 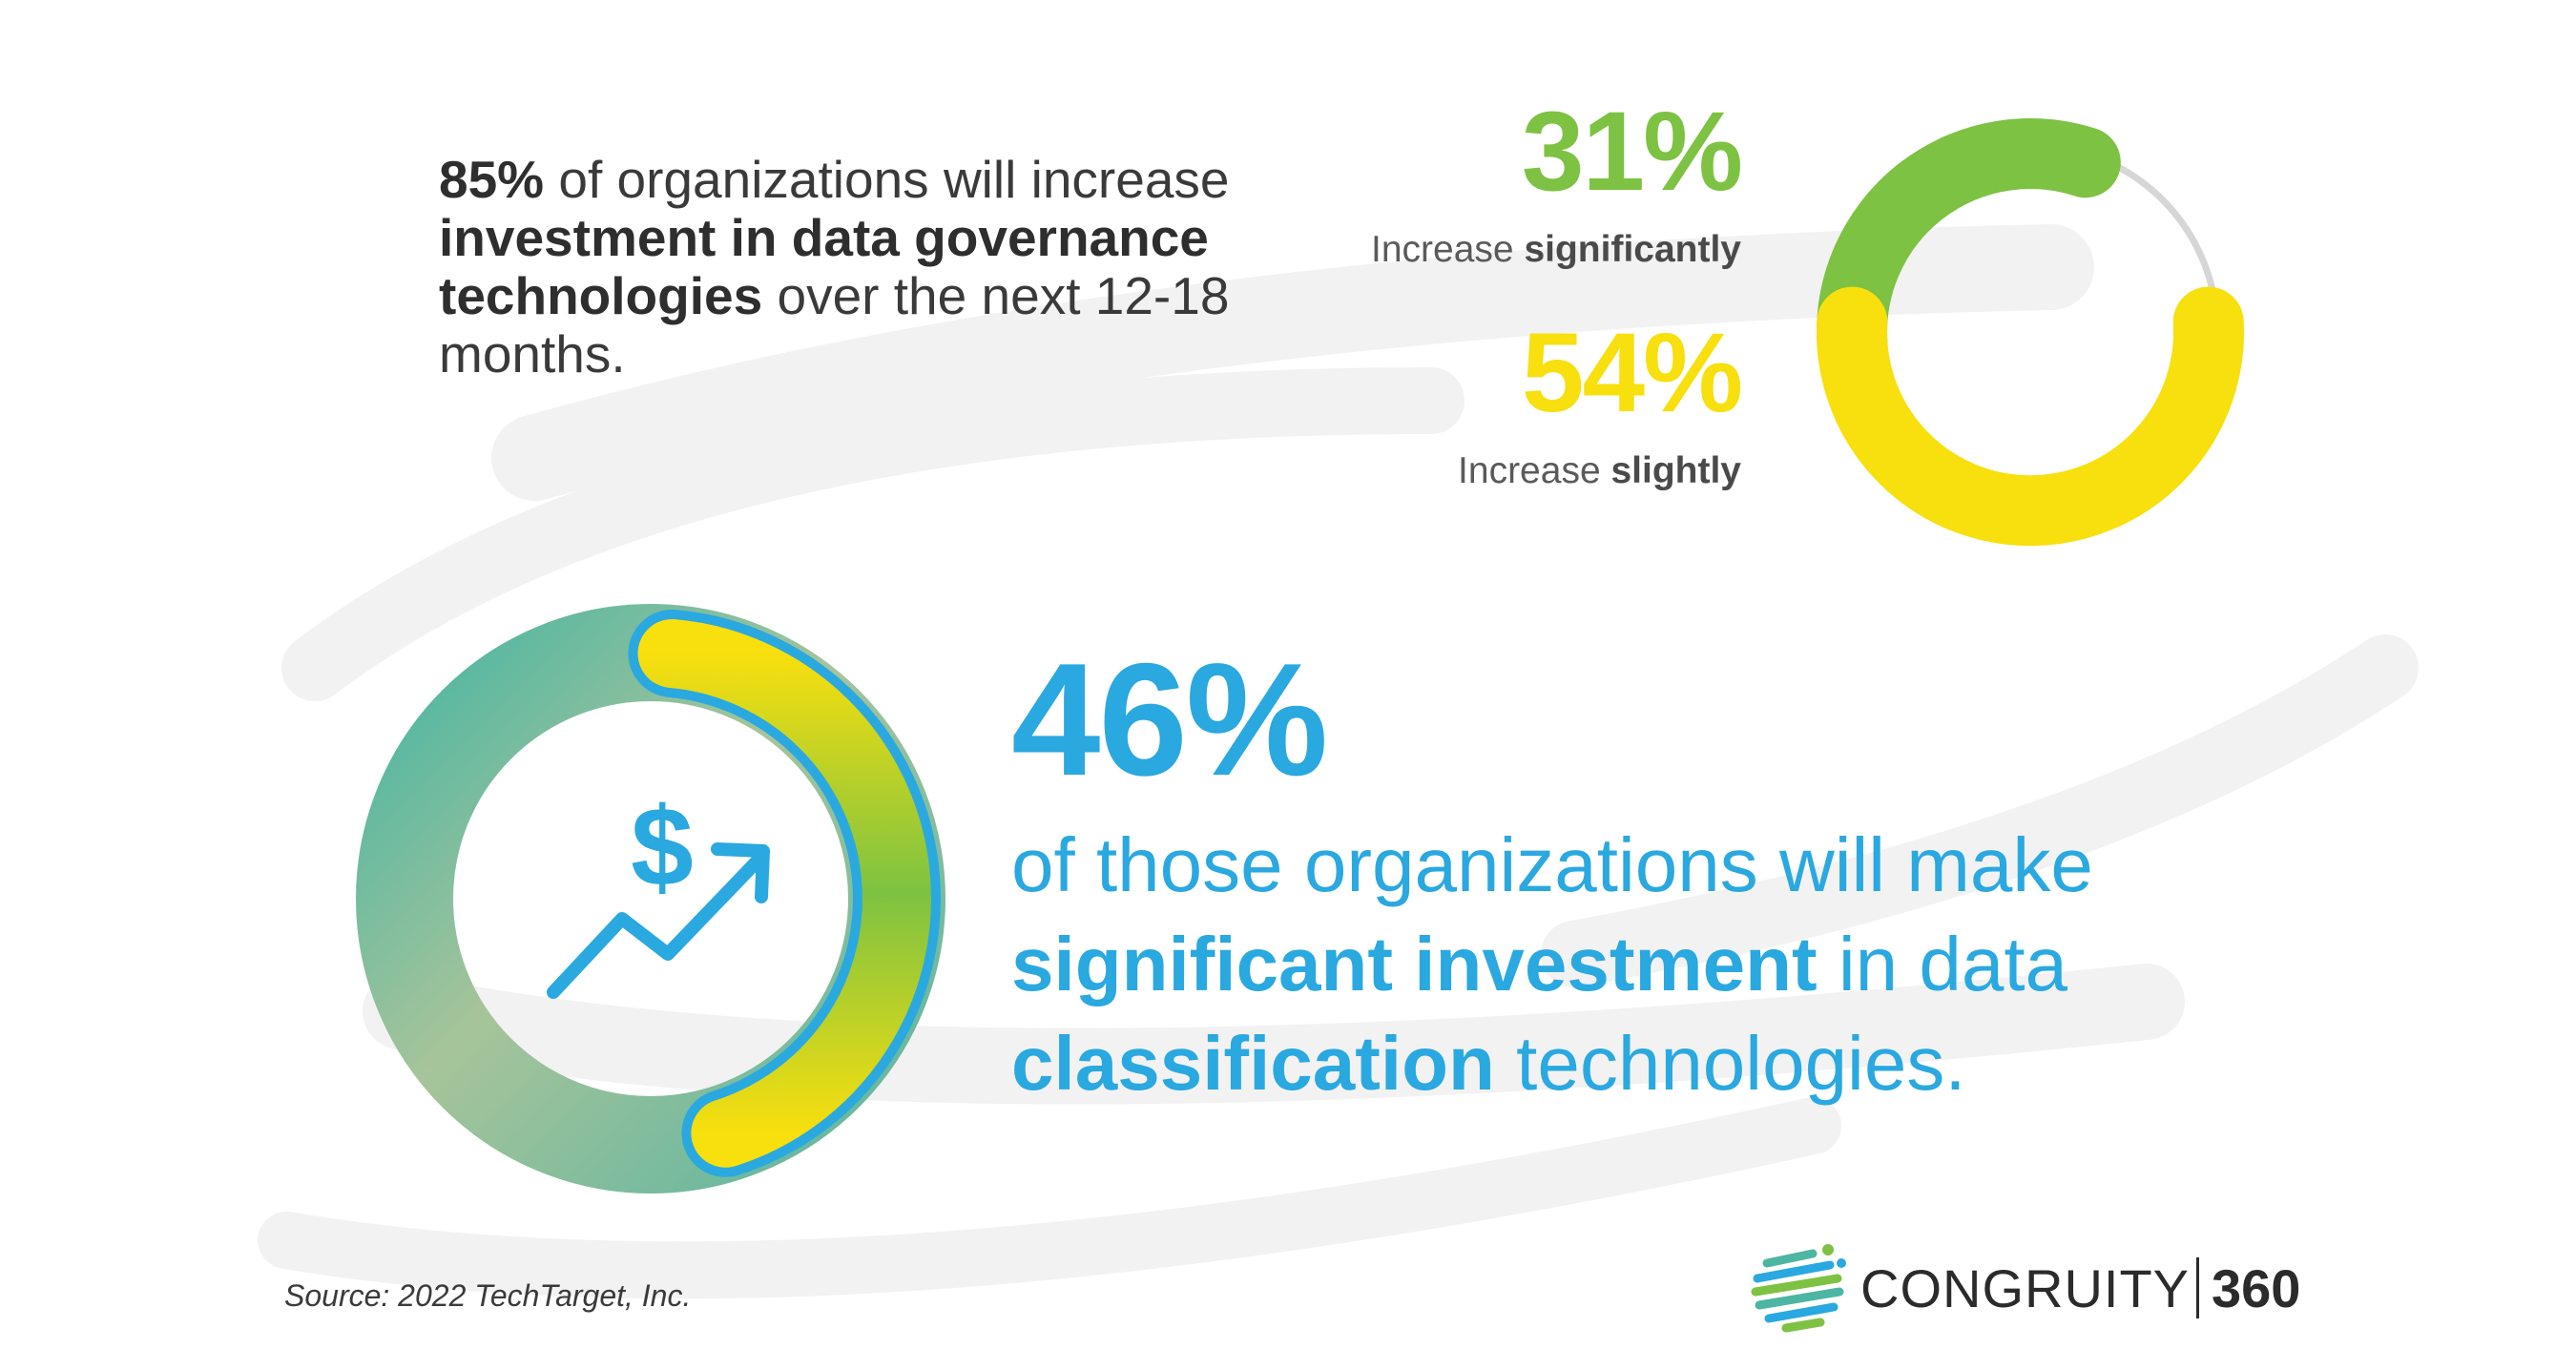 I want to click on intro-line2: investment in data governance, so click(x=824, y=237).